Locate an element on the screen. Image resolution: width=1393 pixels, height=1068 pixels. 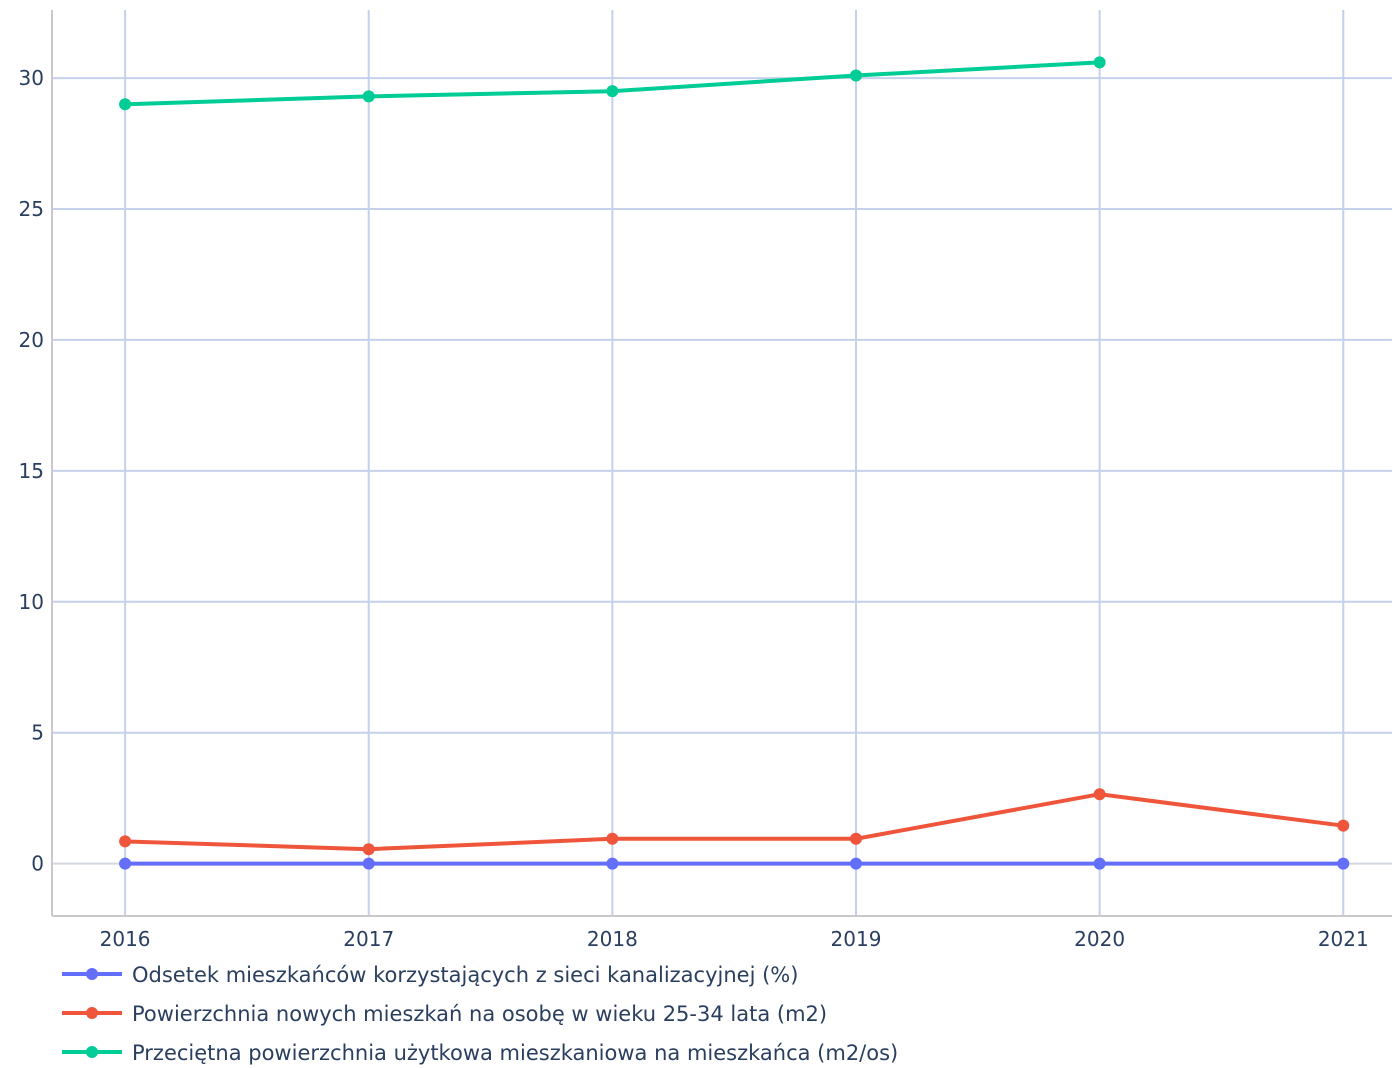
x-tick-label: 2021 is located at coordinates (1343, 939).